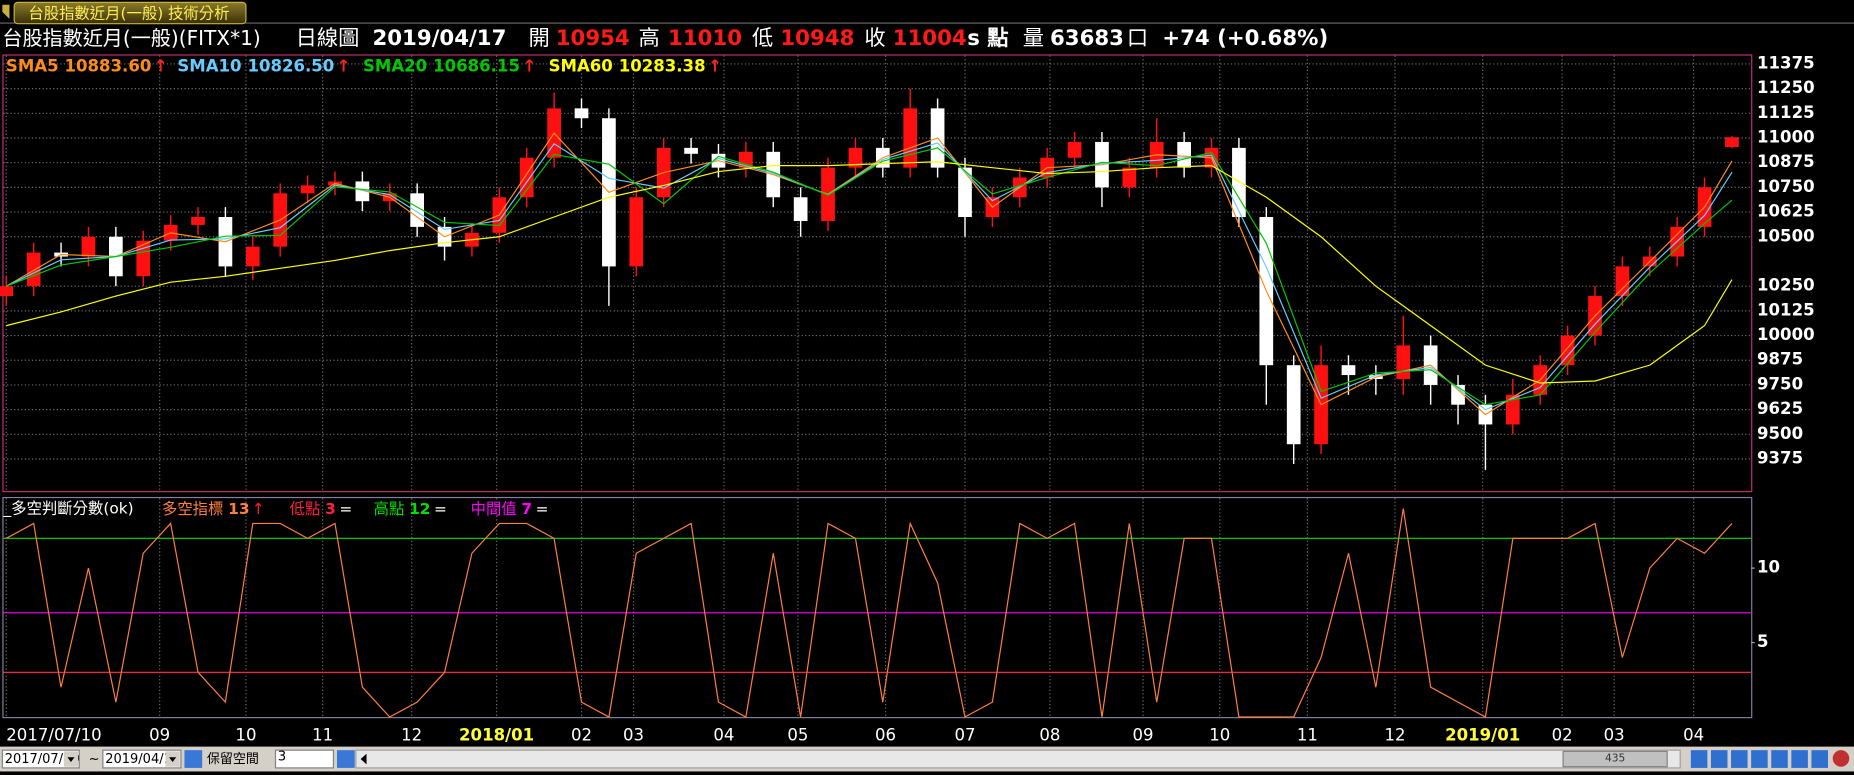 The width and height of the screenshot is (1854, 775). I want to click on start-select, so click(40, 759).